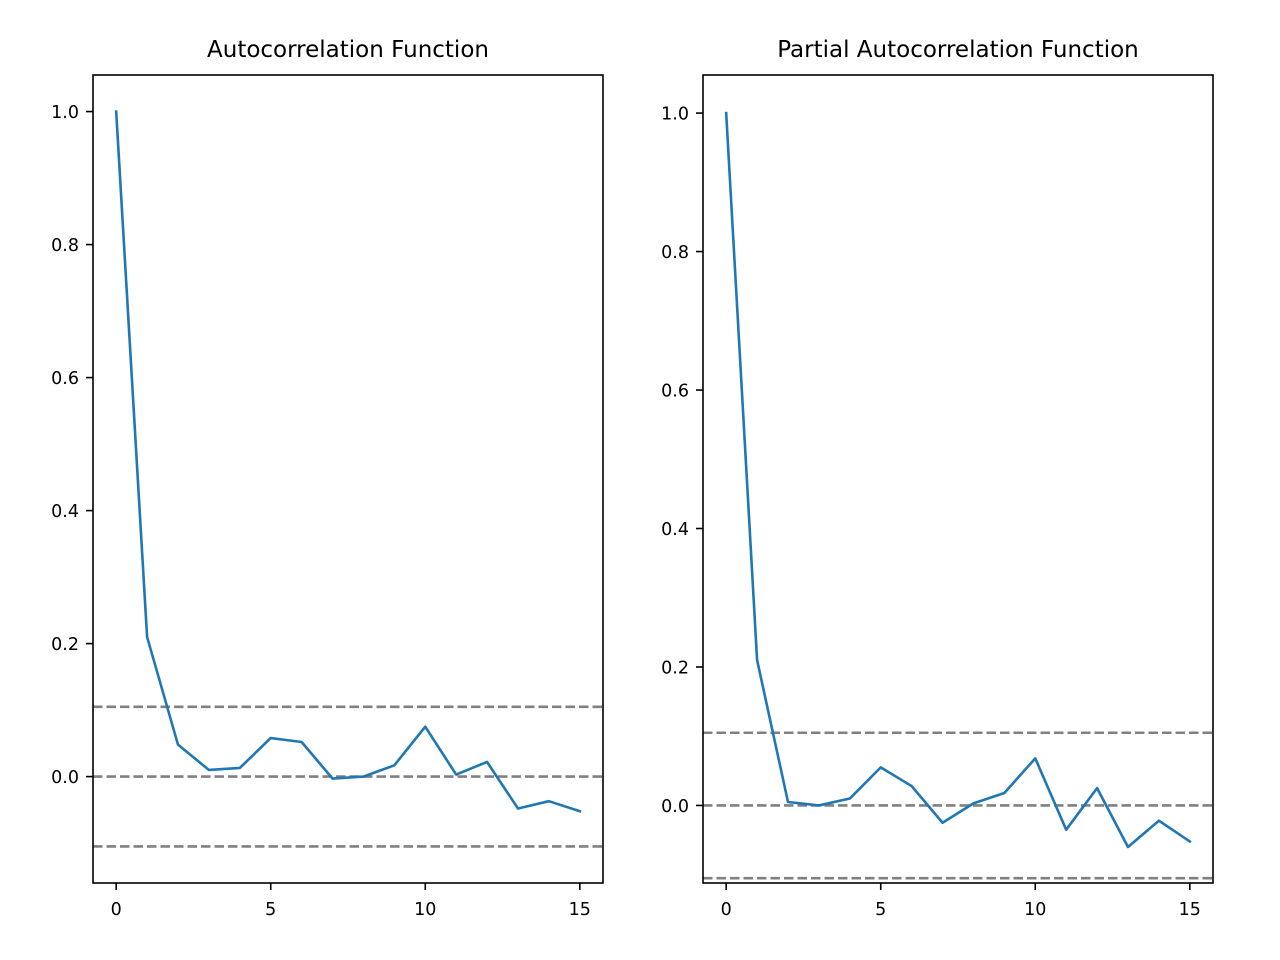 Image resolution: width=1280 pixels, height=960 pixels. I want to click on pacf-x-tick-label-10: 10, so click(1035, 910).